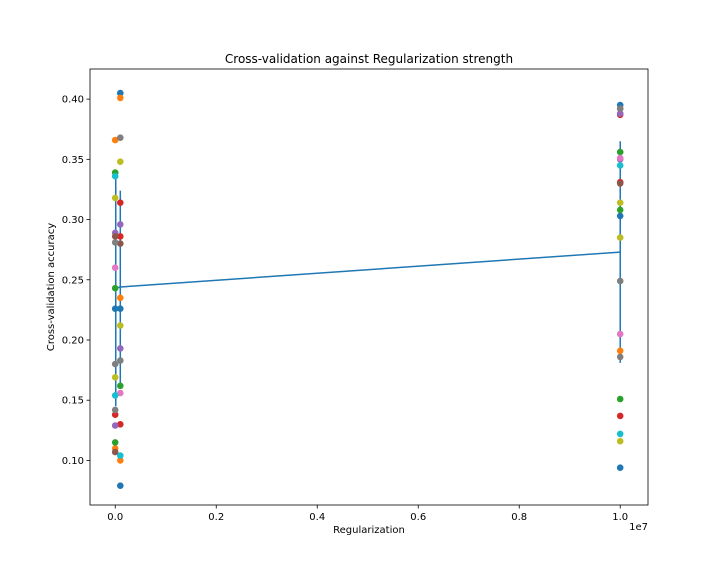 This screenshot has height=576, width=720. I want to click on y-axis-ticks: 0.10 0.15 0.20 0.25 0.30 0.35 0.40, so click(76, 281).